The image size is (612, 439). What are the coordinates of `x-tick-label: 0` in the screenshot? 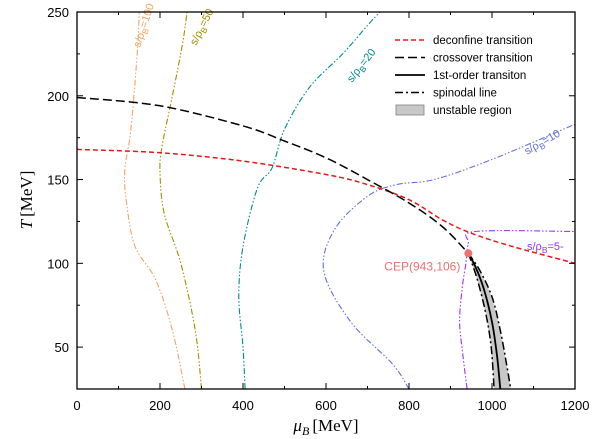 It's located at (76, 405).